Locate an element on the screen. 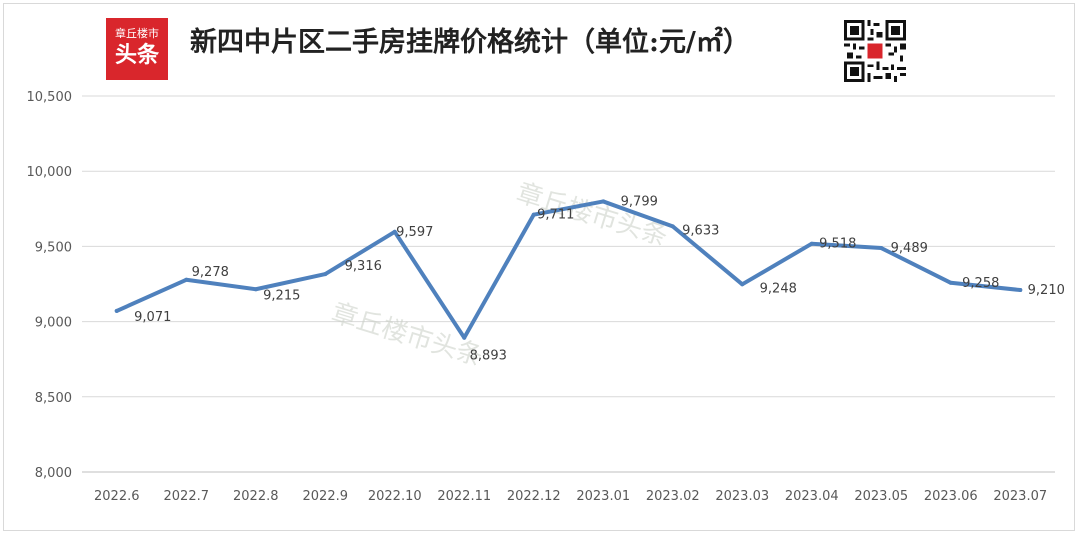 The height and width of the screenshot is (535, 1080). x-tick-label: 2022.12 is located at coordinates (534, 496).